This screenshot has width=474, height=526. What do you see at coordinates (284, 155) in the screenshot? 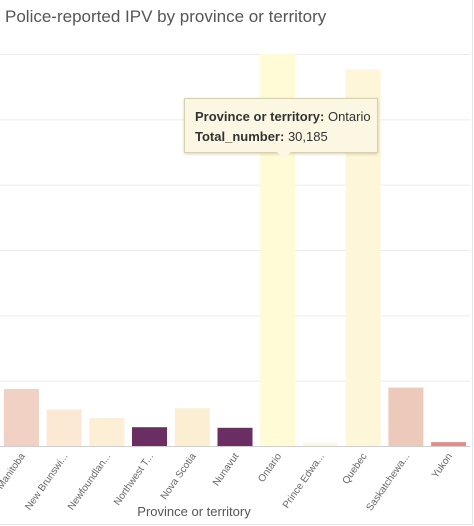
I see `tooltip-pointer` at bounding box center [284, 155].